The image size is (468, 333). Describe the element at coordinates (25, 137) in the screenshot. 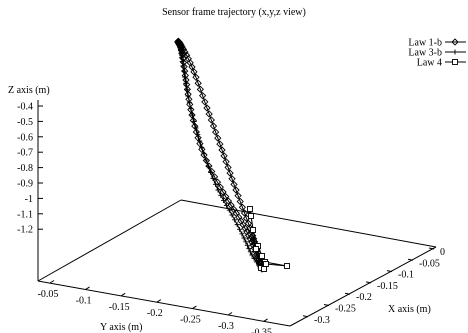

I see `z-tick-label: -0.6` at that location.